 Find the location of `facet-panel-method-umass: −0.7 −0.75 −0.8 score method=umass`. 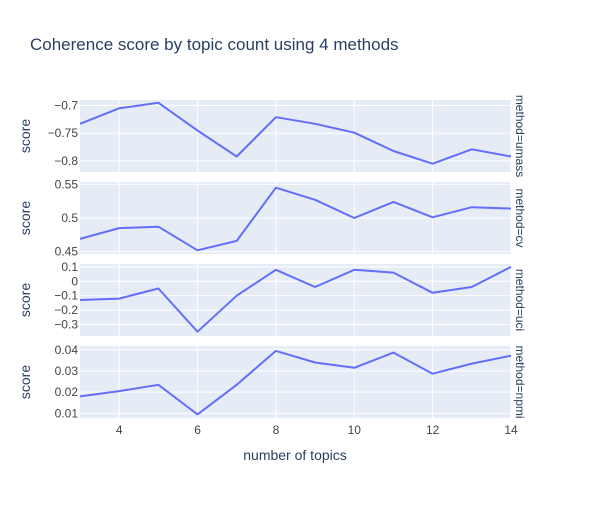

facet-panel-method-umass: −0.7 −0.75 −0.8 score method=umass is located at coordinates (272, 136).